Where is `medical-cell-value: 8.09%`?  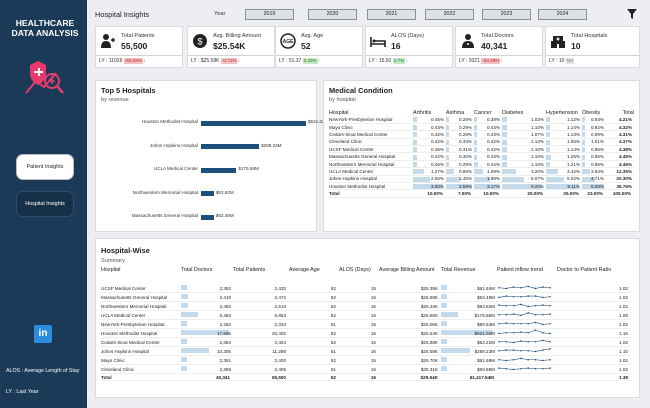 medical-cell-value: 8.09% is located at coordinates (597, 186).